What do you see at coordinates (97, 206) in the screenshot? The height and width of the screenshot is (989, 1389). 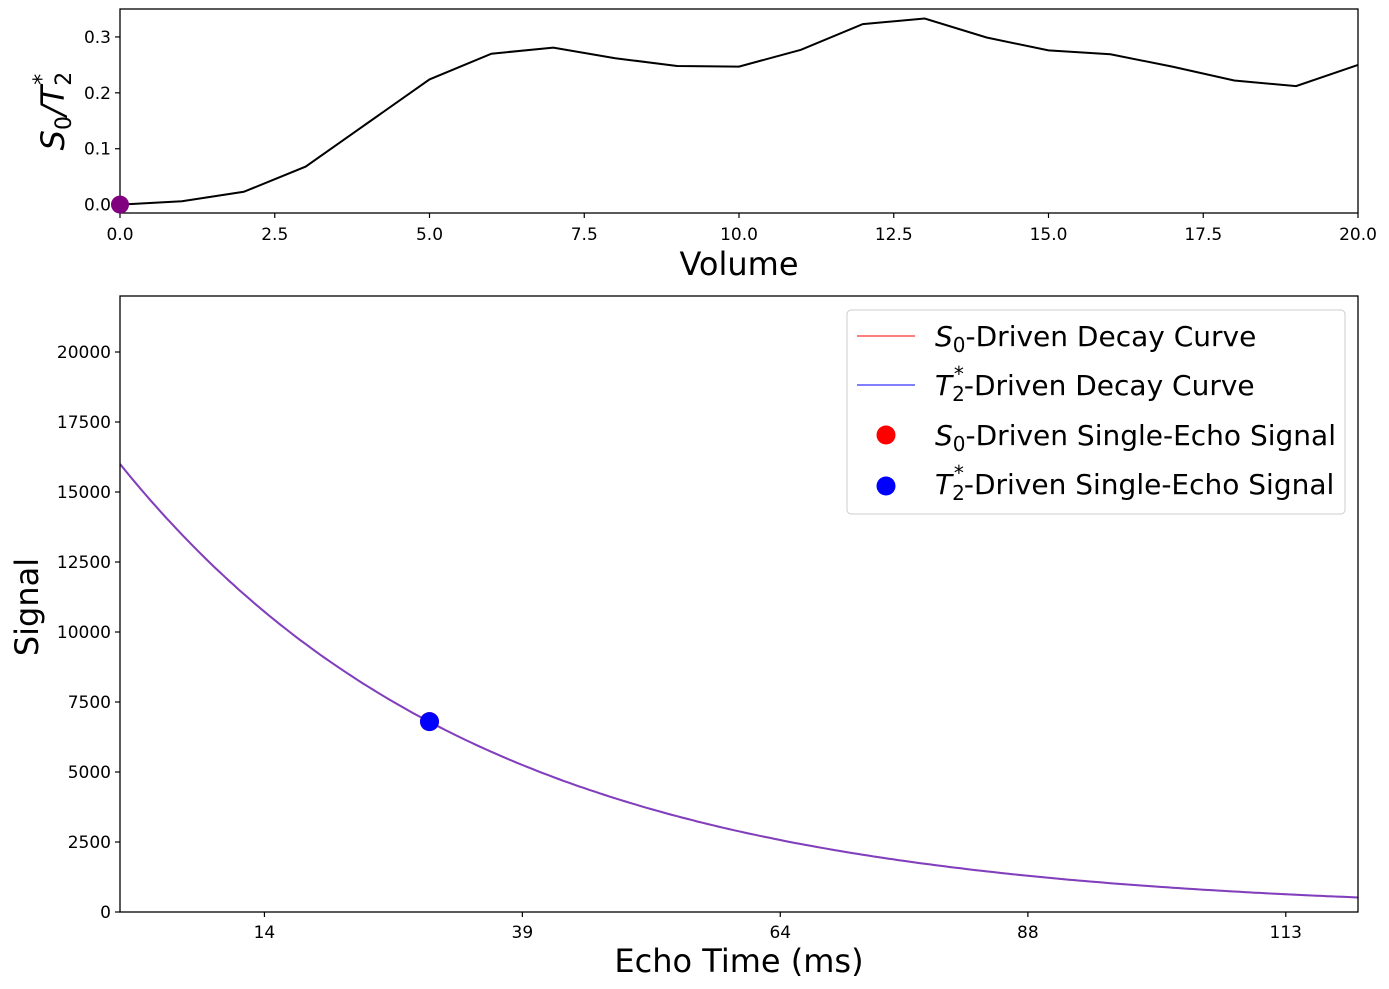 I see `top-y-tick-label: 0.0` at bounding box center [97, 206].